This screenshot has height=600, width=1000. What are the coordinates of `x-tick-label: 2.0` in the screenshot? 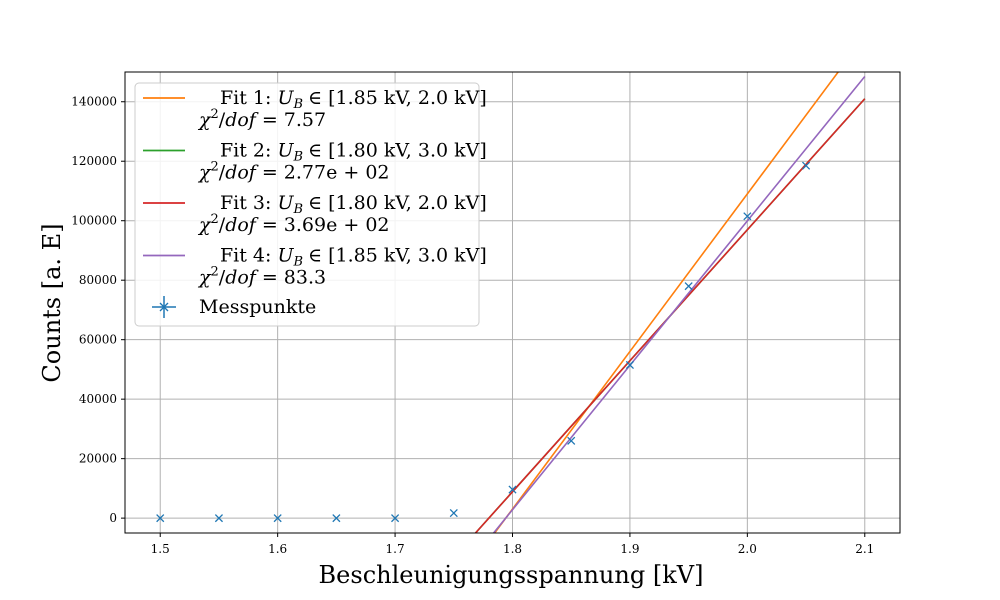 It's located at (747, 549).